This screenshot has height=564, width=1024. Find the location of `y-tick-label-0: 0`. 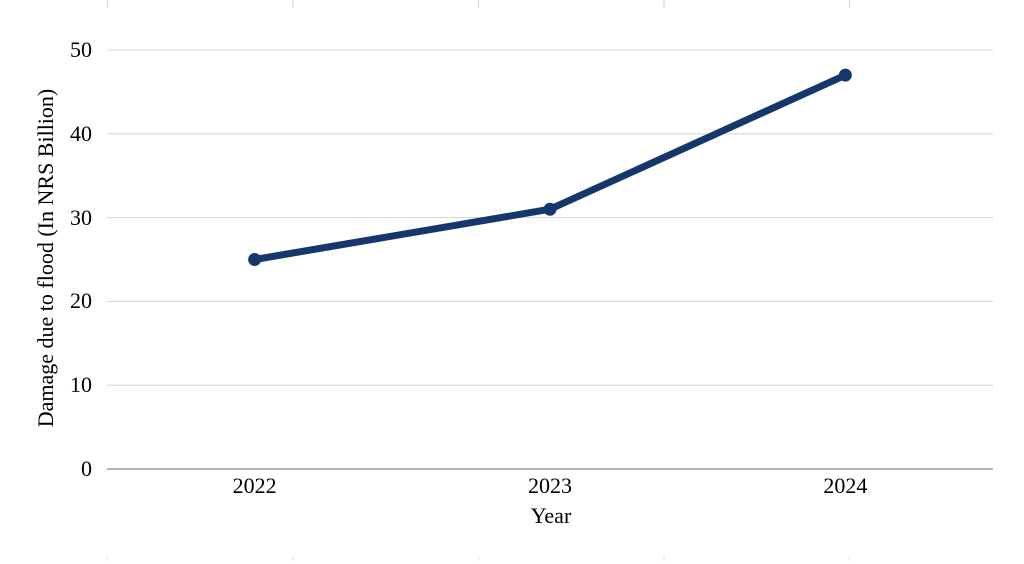

y-tick-label-0: 0 is located at coordinates (86, 468).